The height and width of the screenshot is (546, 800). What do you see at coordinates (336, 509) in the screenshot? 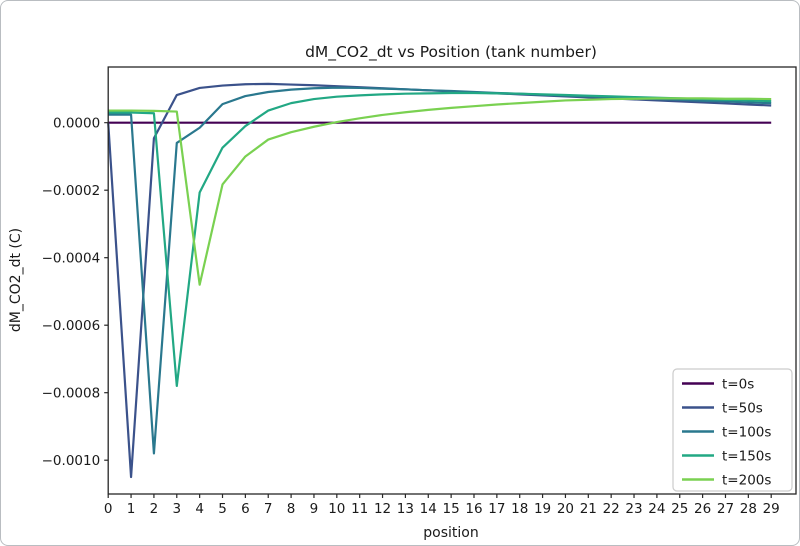
I see `x-tick-label: 10` at bounding box center [336, 509].